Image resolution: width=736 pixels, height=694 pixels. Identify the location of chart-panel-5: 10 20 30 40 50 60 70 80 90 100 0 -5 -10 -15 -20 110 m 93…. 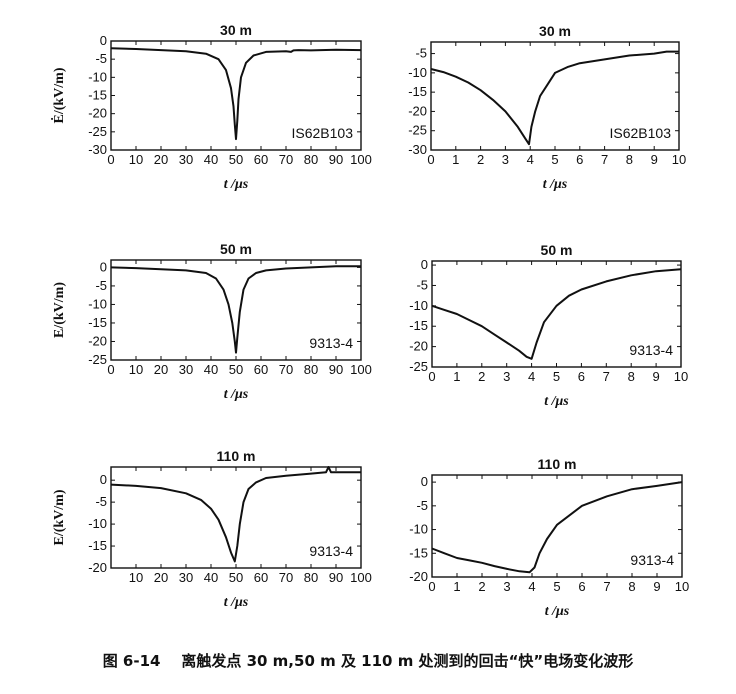
(212, 529).